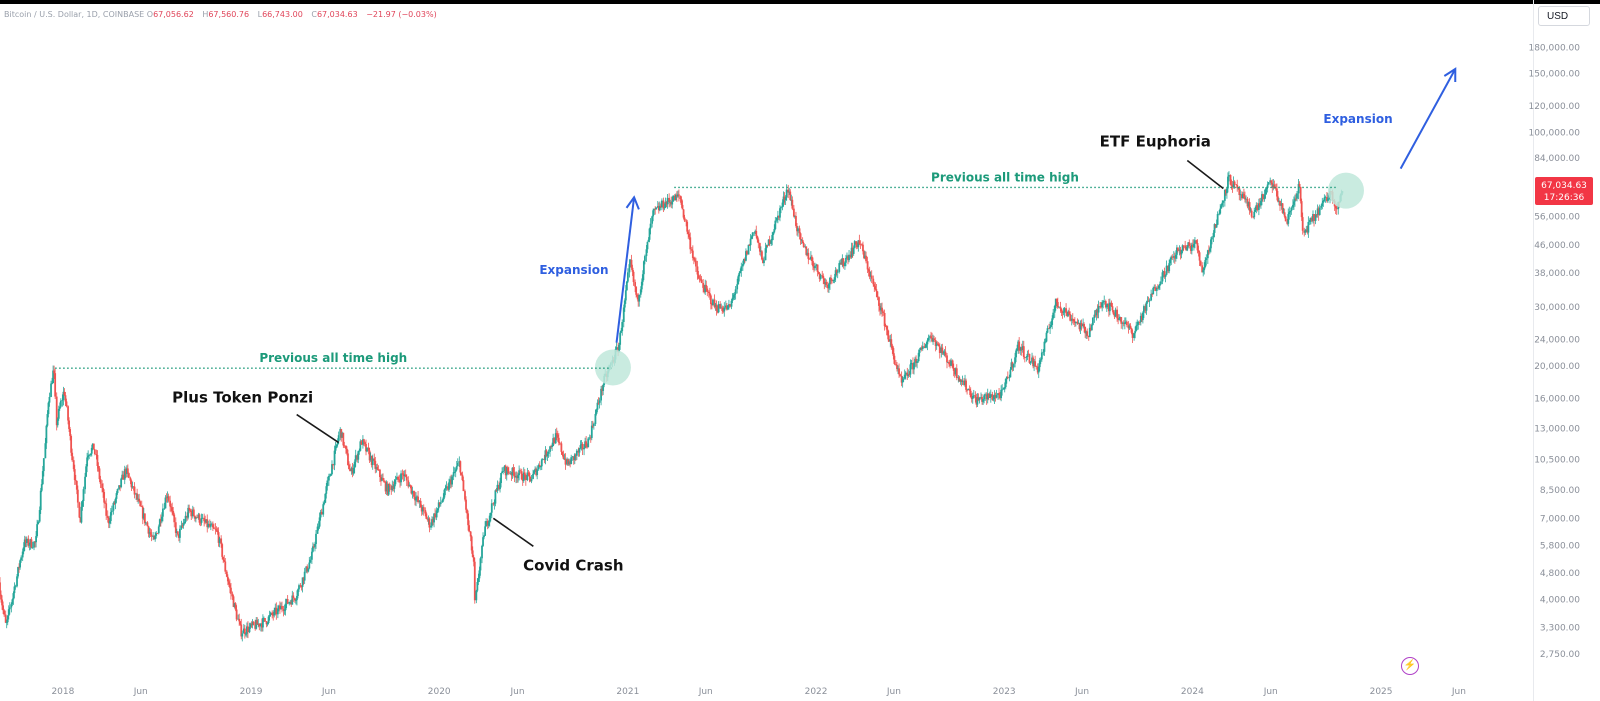 The image size is (1600, 701). Describe the element at coordinates (1564, 16) in the screenshot. I see `currency-button: USD` at that location.